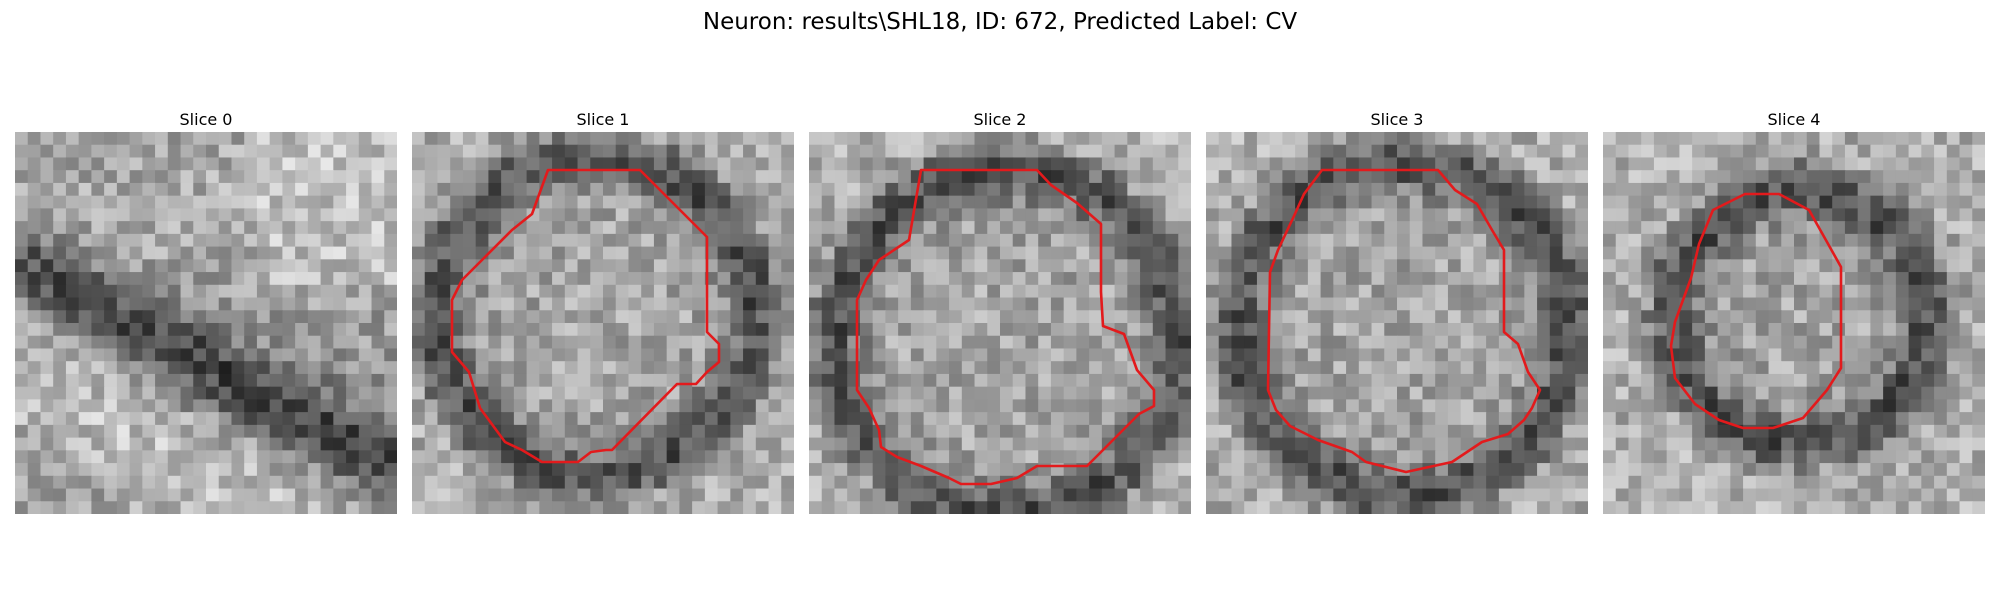  I want to click on slice-panel-0: Slice 0, so click(206, 311).